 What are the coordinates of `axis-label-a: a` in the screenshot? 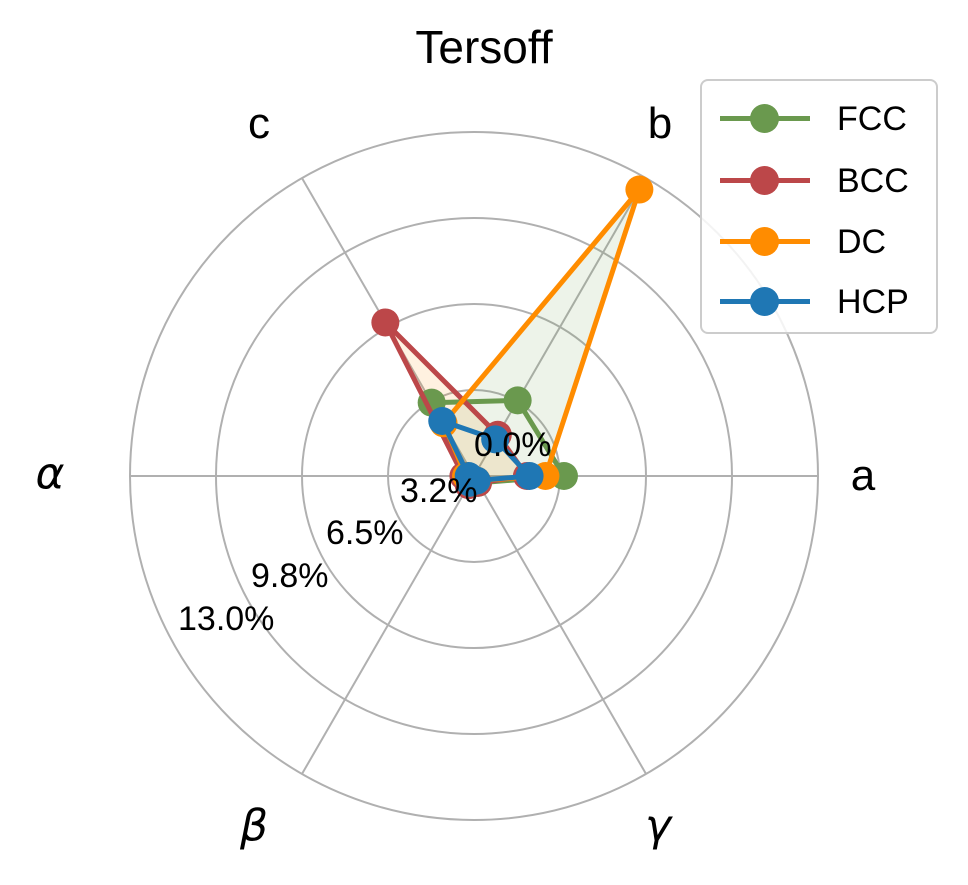 It's located at (863, 475).